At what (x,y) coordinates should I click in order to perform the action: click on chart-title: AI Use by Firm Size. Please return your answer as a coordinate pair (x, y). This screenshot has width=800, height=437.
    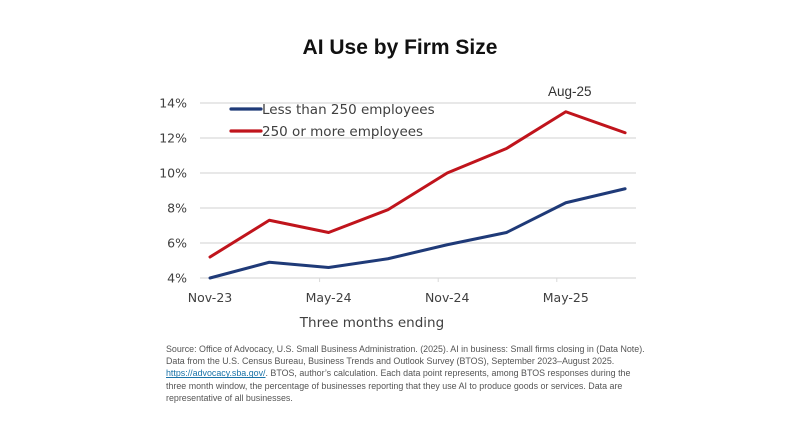
    Looking at the image, I should click on (400, 47).